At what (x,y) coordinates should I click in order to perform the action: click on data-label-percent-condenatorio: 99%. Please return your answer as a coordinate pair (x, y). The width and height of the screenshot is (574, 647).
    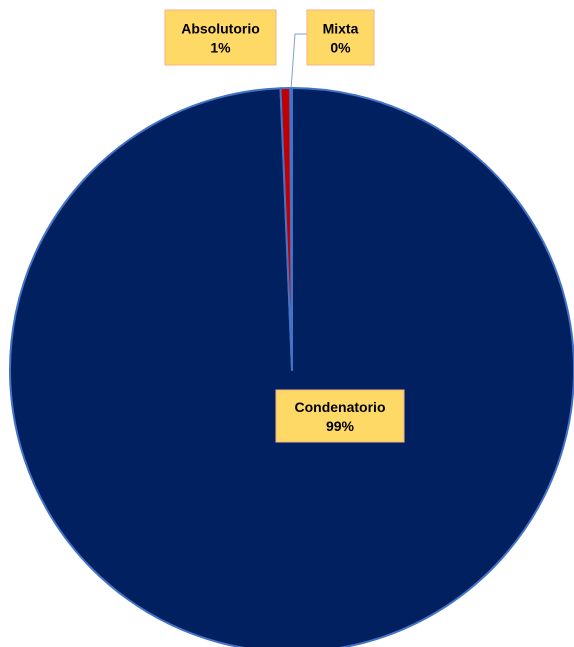
    Looking at the image, I should click on (340, 426).